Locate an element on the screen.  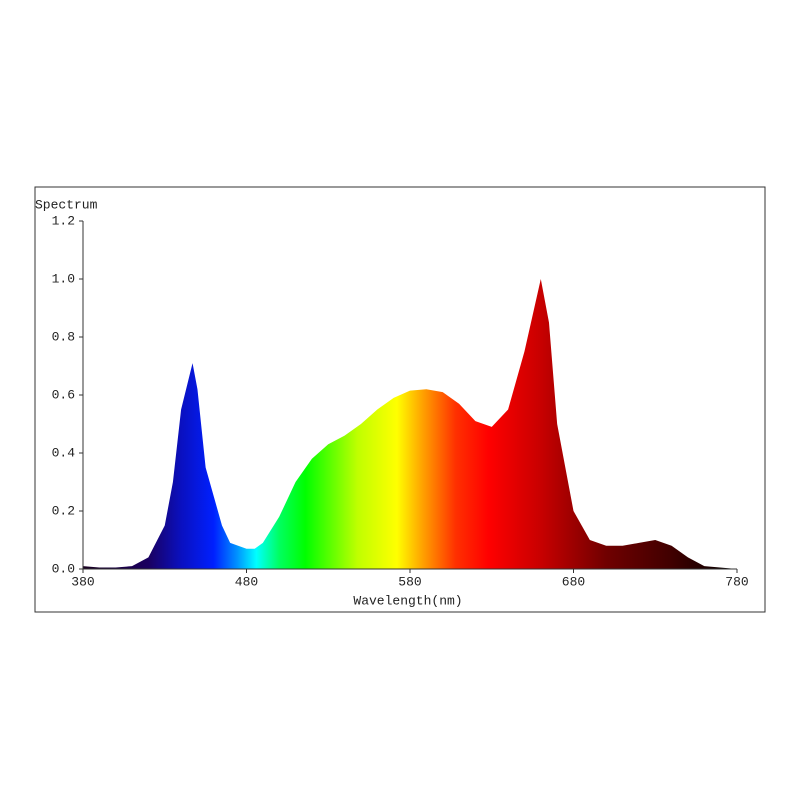
x-tick-label: 680 is located at coordinates (573, 581).